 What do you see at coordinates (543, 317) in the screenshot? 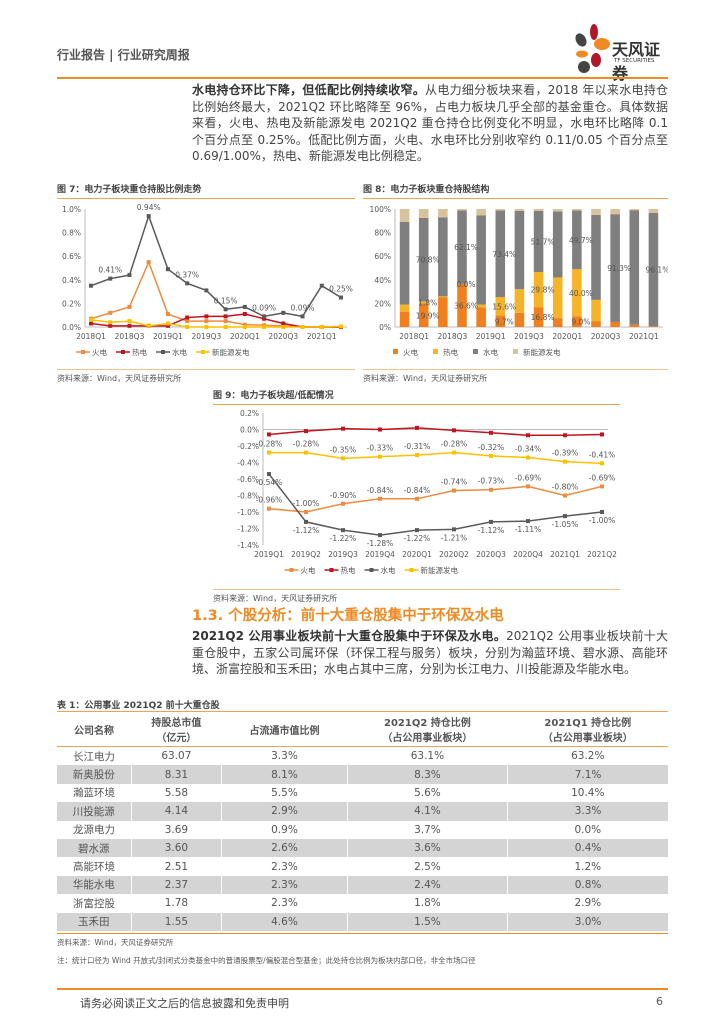
I see `data-label: 16.8%` at bounding box center [543, 317].